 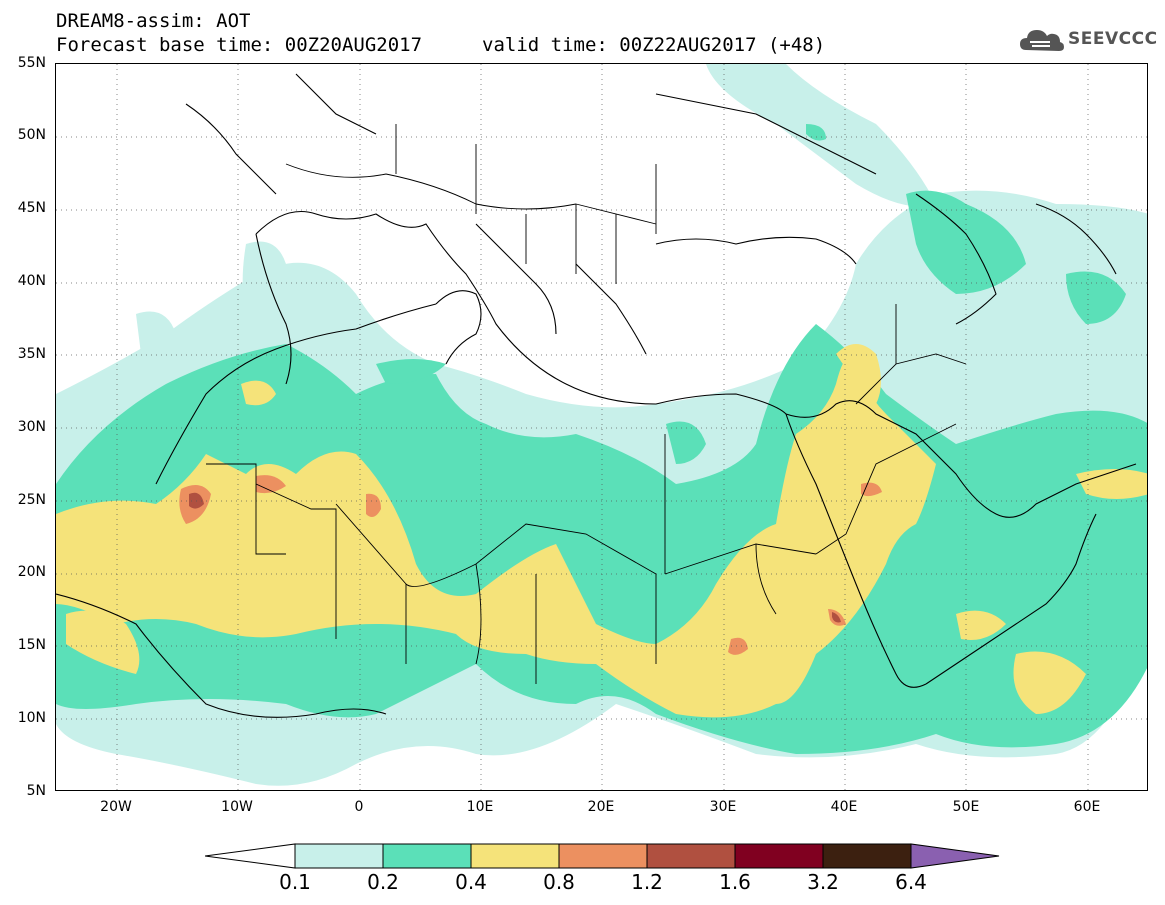 I want to click on lat-label-15n: 15N, so click(x=31, y=645).